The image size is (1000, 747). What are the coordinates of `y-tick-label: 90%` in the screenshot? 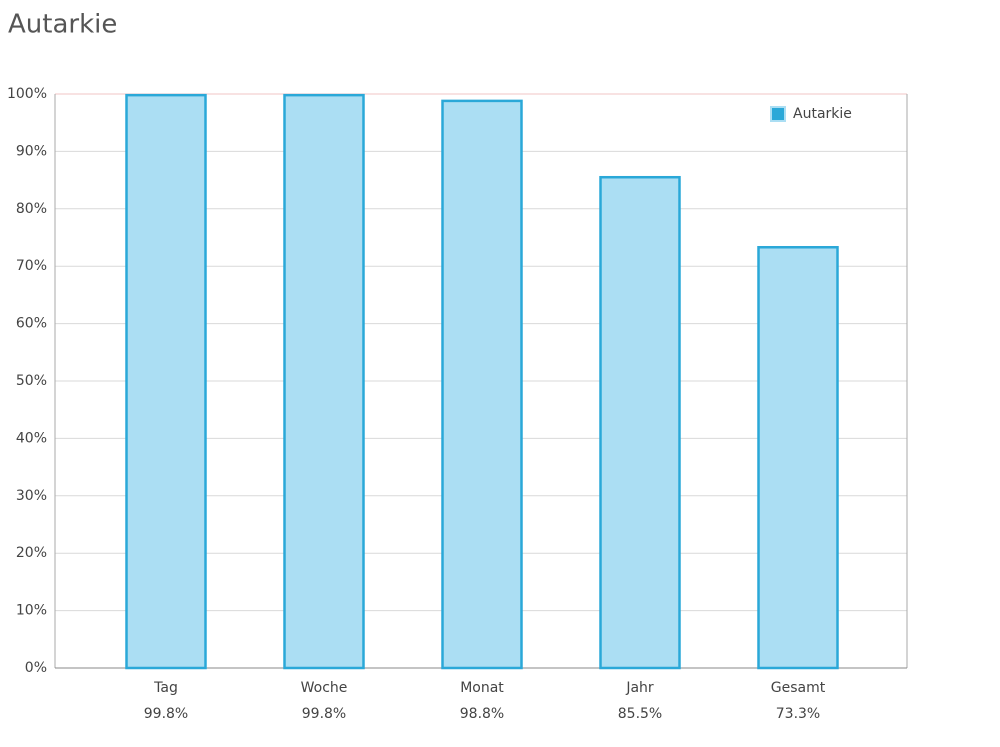 It's located at (31, 151).